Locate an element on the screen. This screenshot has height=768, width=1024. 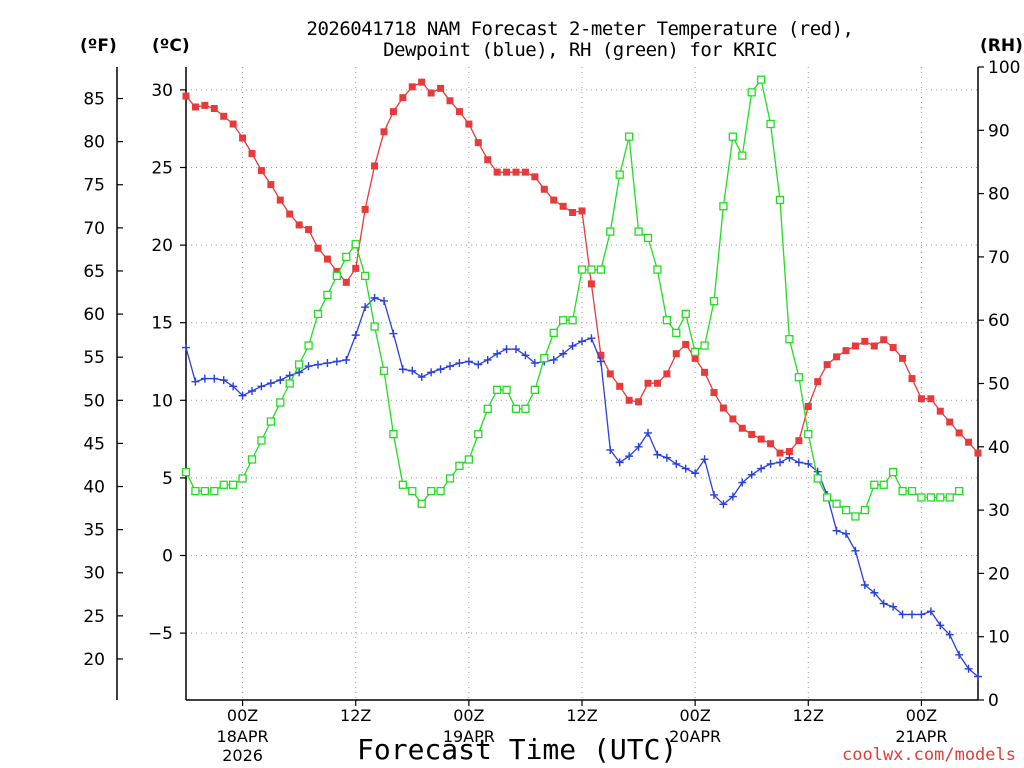
rh-axis-label: (RH) is located at coordinates (1001, 46).